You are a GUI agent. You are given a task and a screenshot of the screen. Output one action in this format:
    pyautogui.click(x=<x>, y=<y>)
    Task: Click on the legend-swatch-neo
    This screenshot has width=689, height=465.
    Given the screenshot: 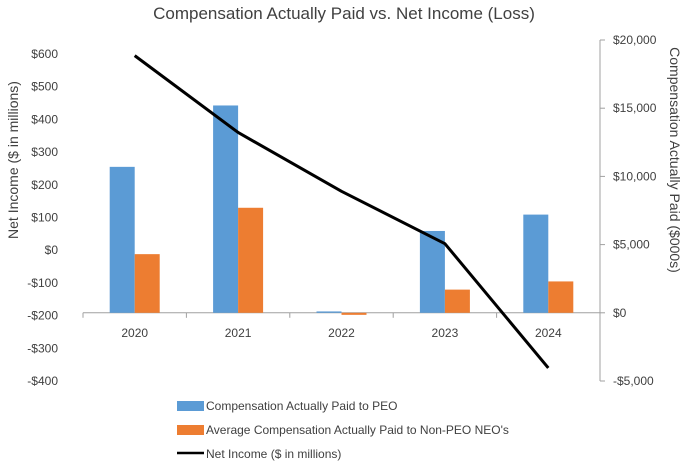 What is the action you would take?
    pyautogui.click(x=190, y=430)
    